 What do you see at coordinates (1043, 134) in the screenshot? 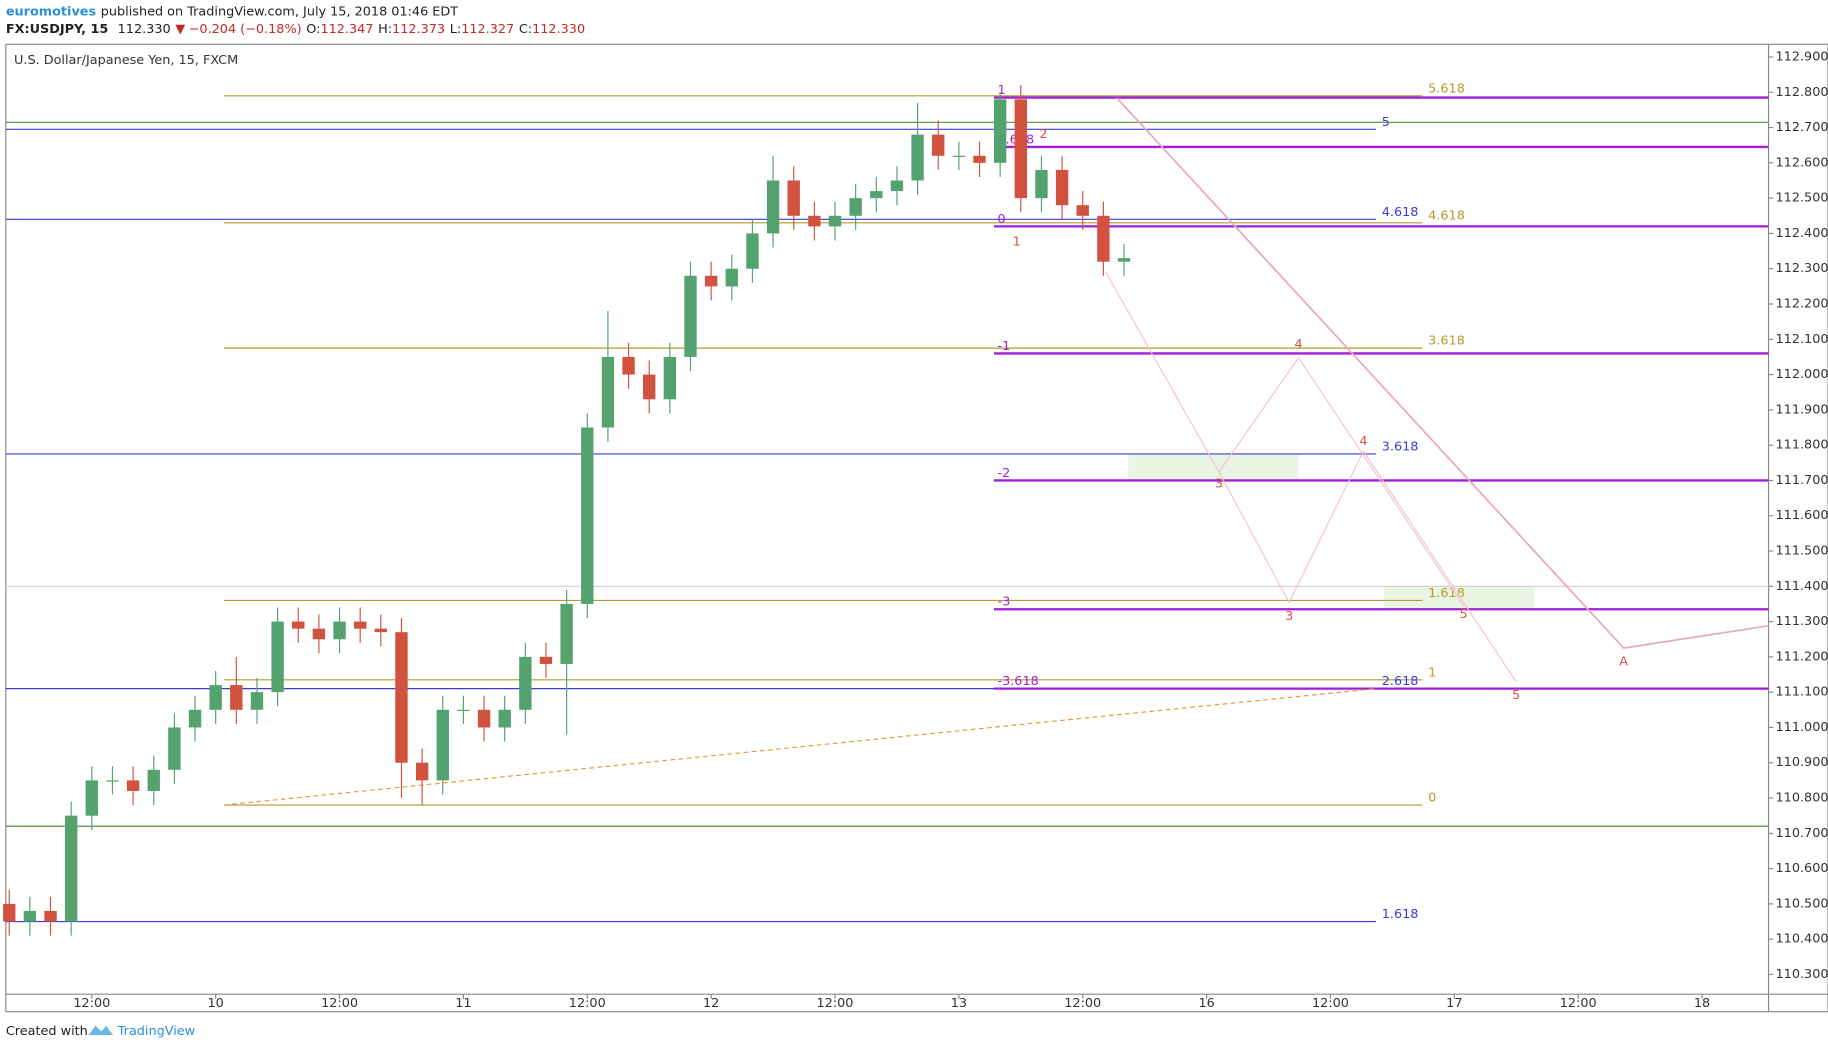
I see `wave-label: 2` at bounding box center [1043, 134].